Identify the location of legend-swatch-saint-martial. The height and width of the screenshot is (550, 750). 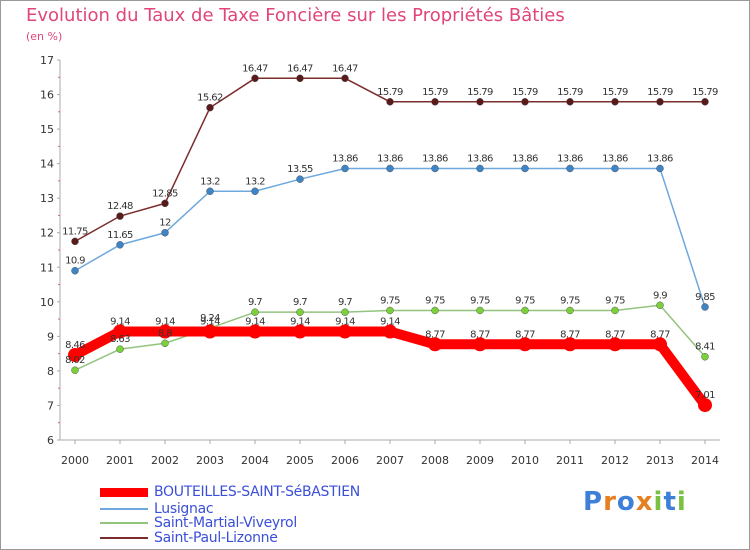
(124, 523).